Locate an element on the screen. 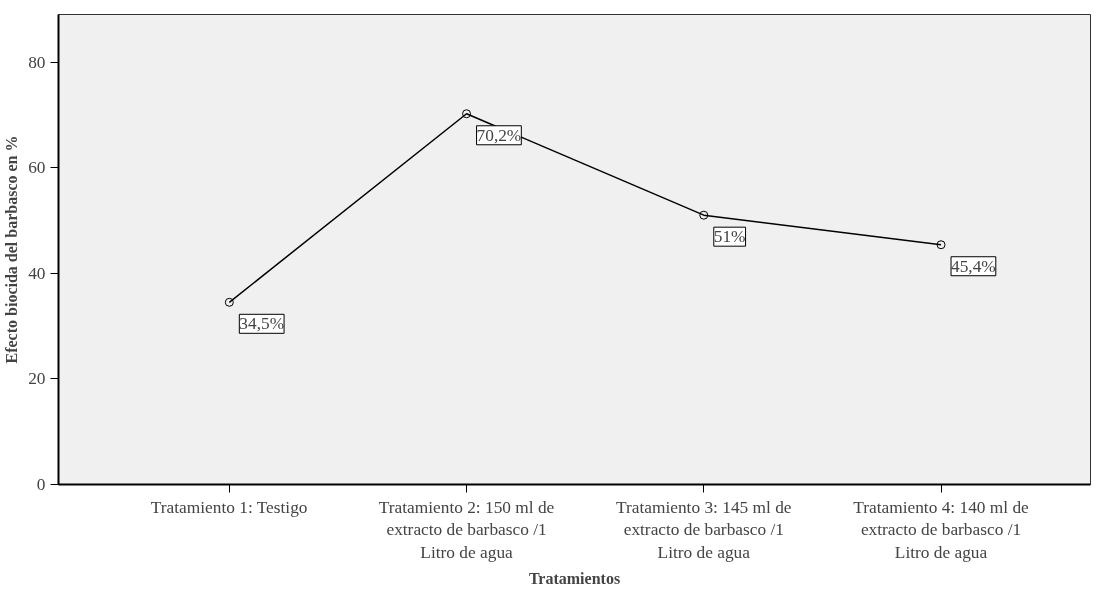  x-tick-label: Tratamiento 2: 150 ml de extracto de barbasco /1 Litro de agua is located at coordinates (466, 530).